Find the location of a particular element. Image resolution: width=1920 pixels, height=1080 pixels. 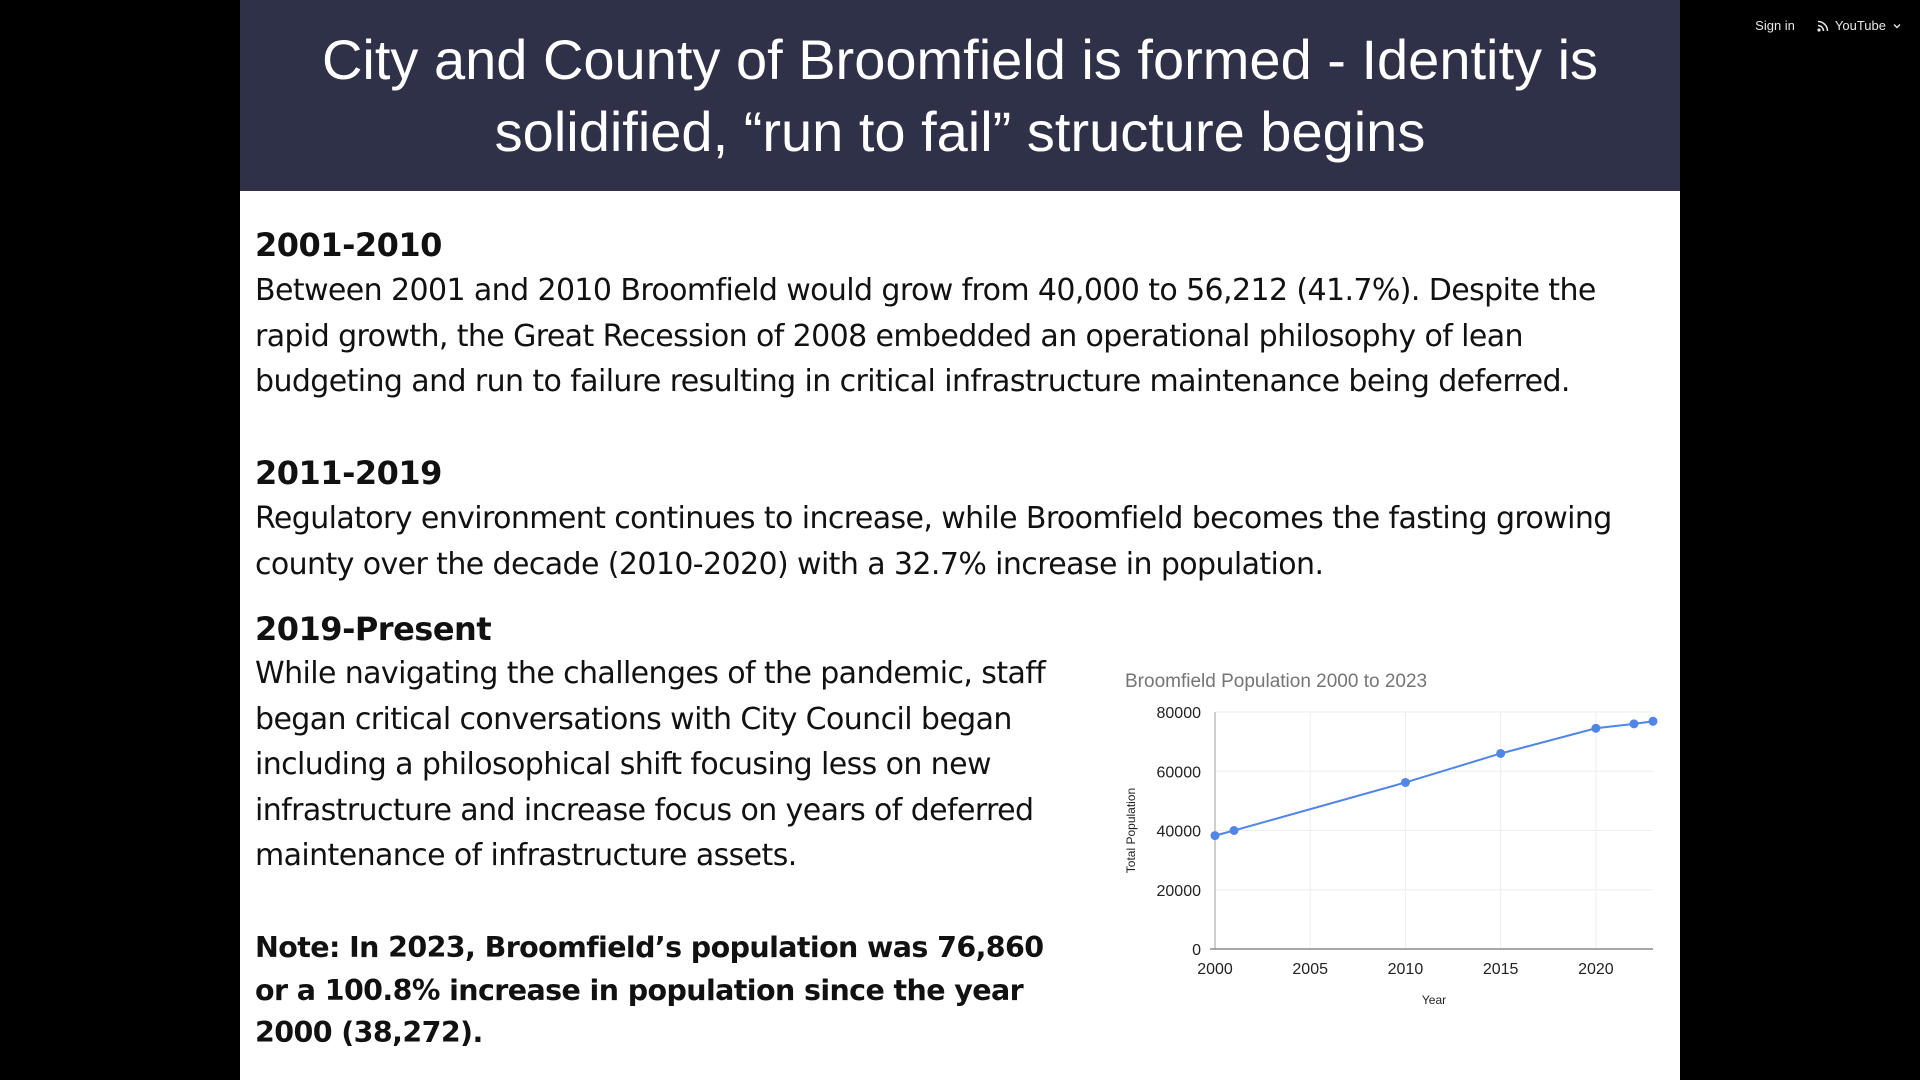

x-tick-label: 2015 is located at coordinates (1501, 969).